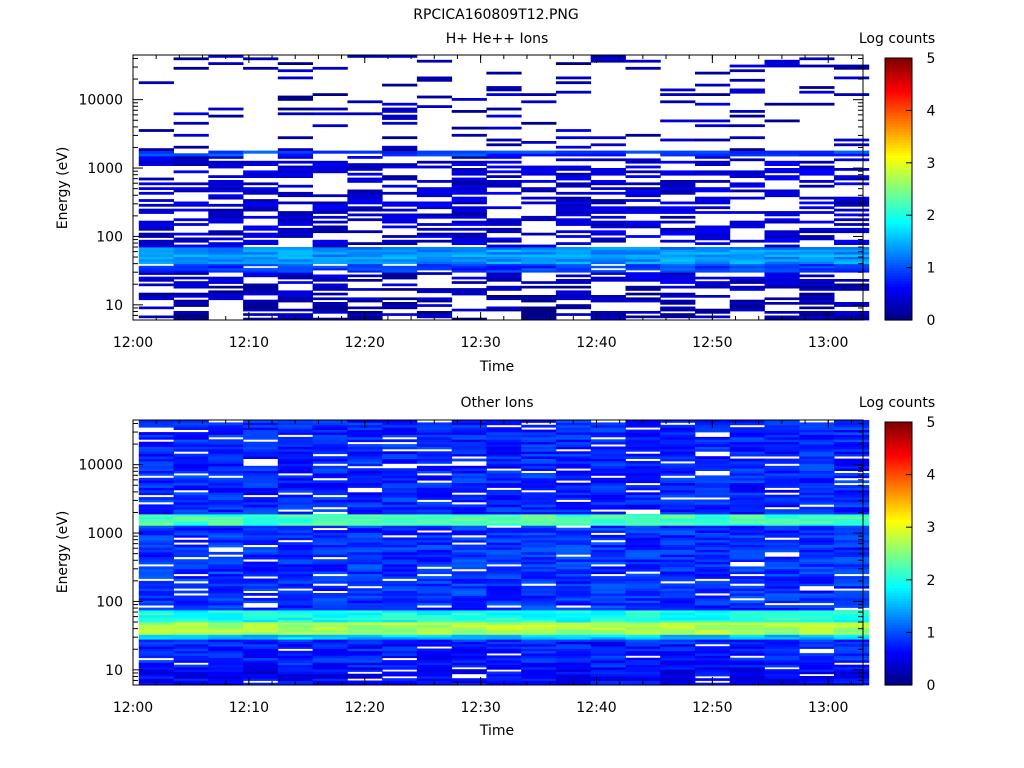 This screenshot has width=1024, height=768. Describe the element at coordinates (931, 423) in the screenshot. I see `colorbar-tick-label: 5` at that location.